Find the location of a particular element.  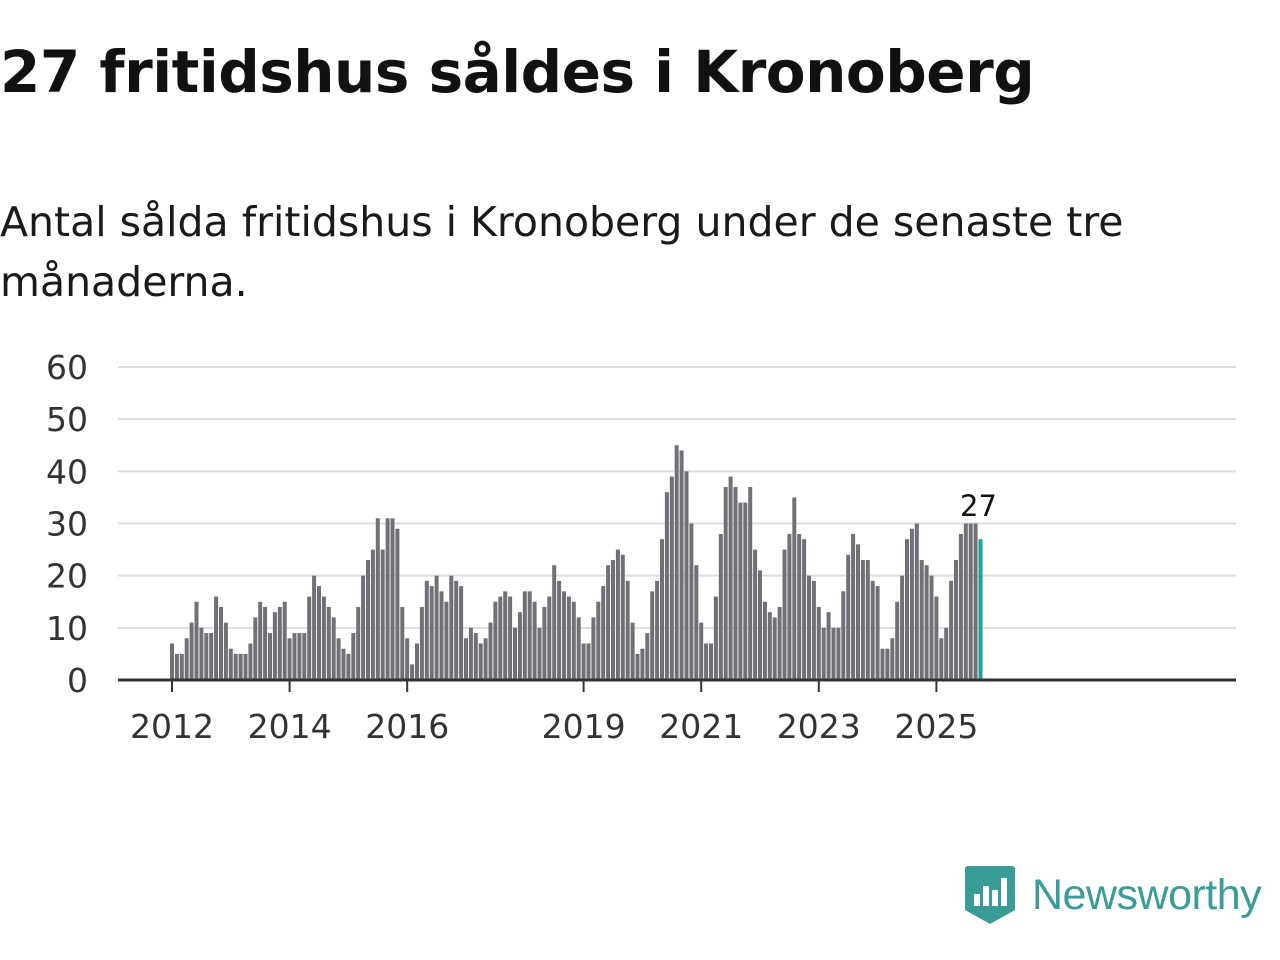

x-tick-label: 2021 is located at coordinates (701, 726).